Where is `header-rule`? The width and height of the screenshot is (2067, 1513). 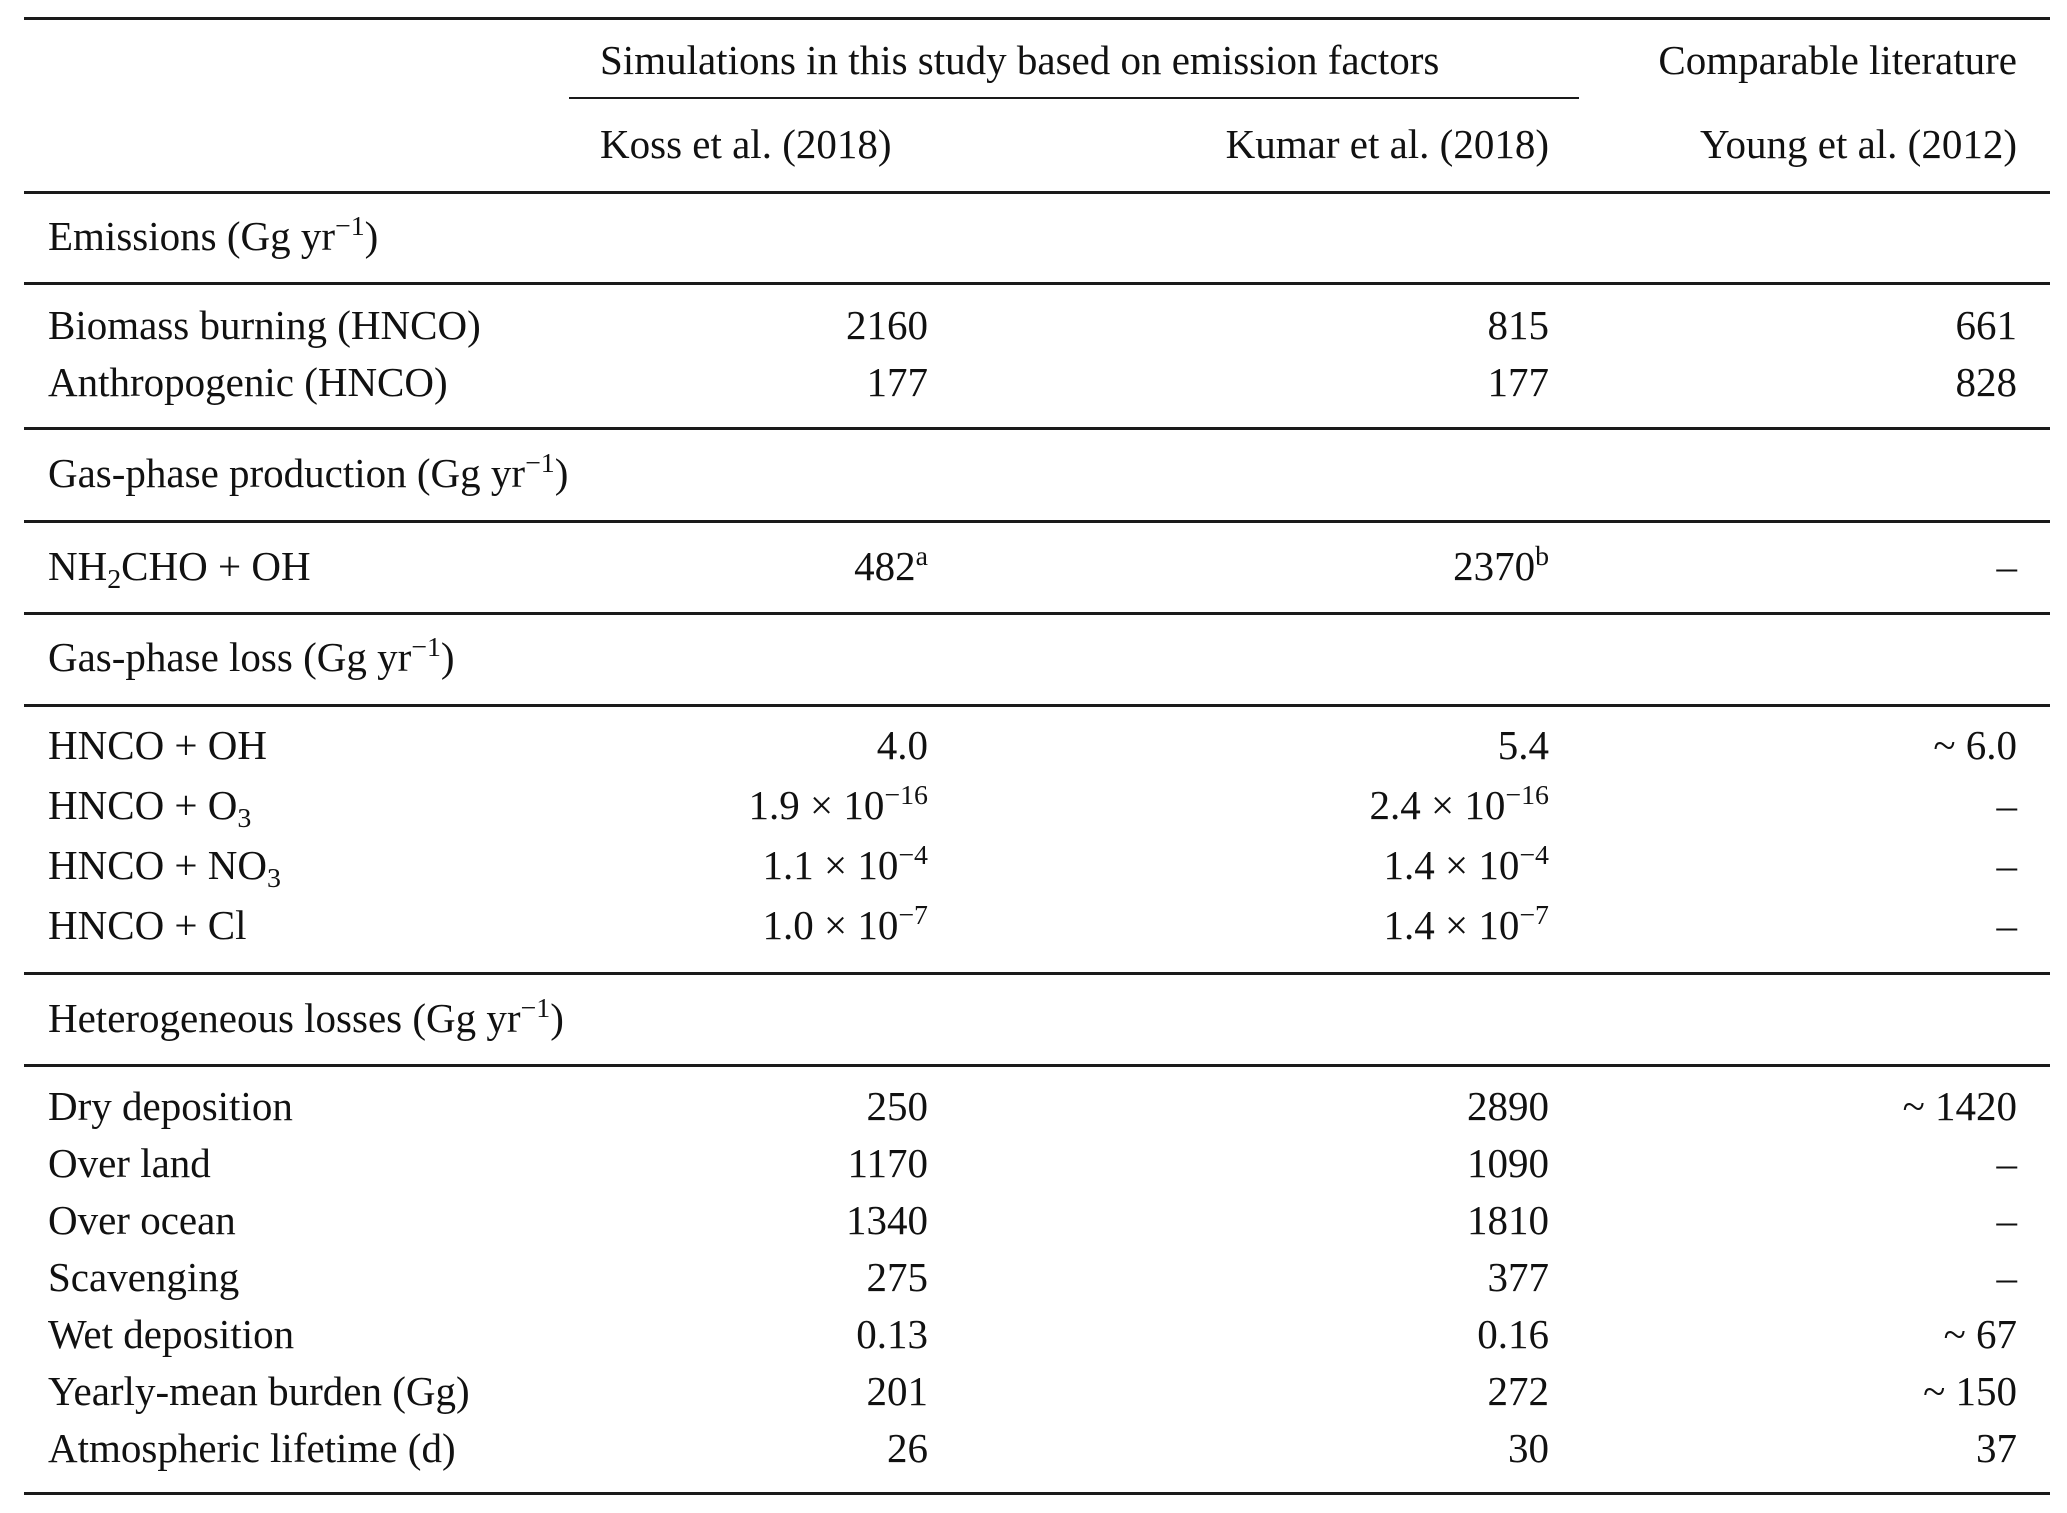
header-rule is located at coordinates (1037, 192).